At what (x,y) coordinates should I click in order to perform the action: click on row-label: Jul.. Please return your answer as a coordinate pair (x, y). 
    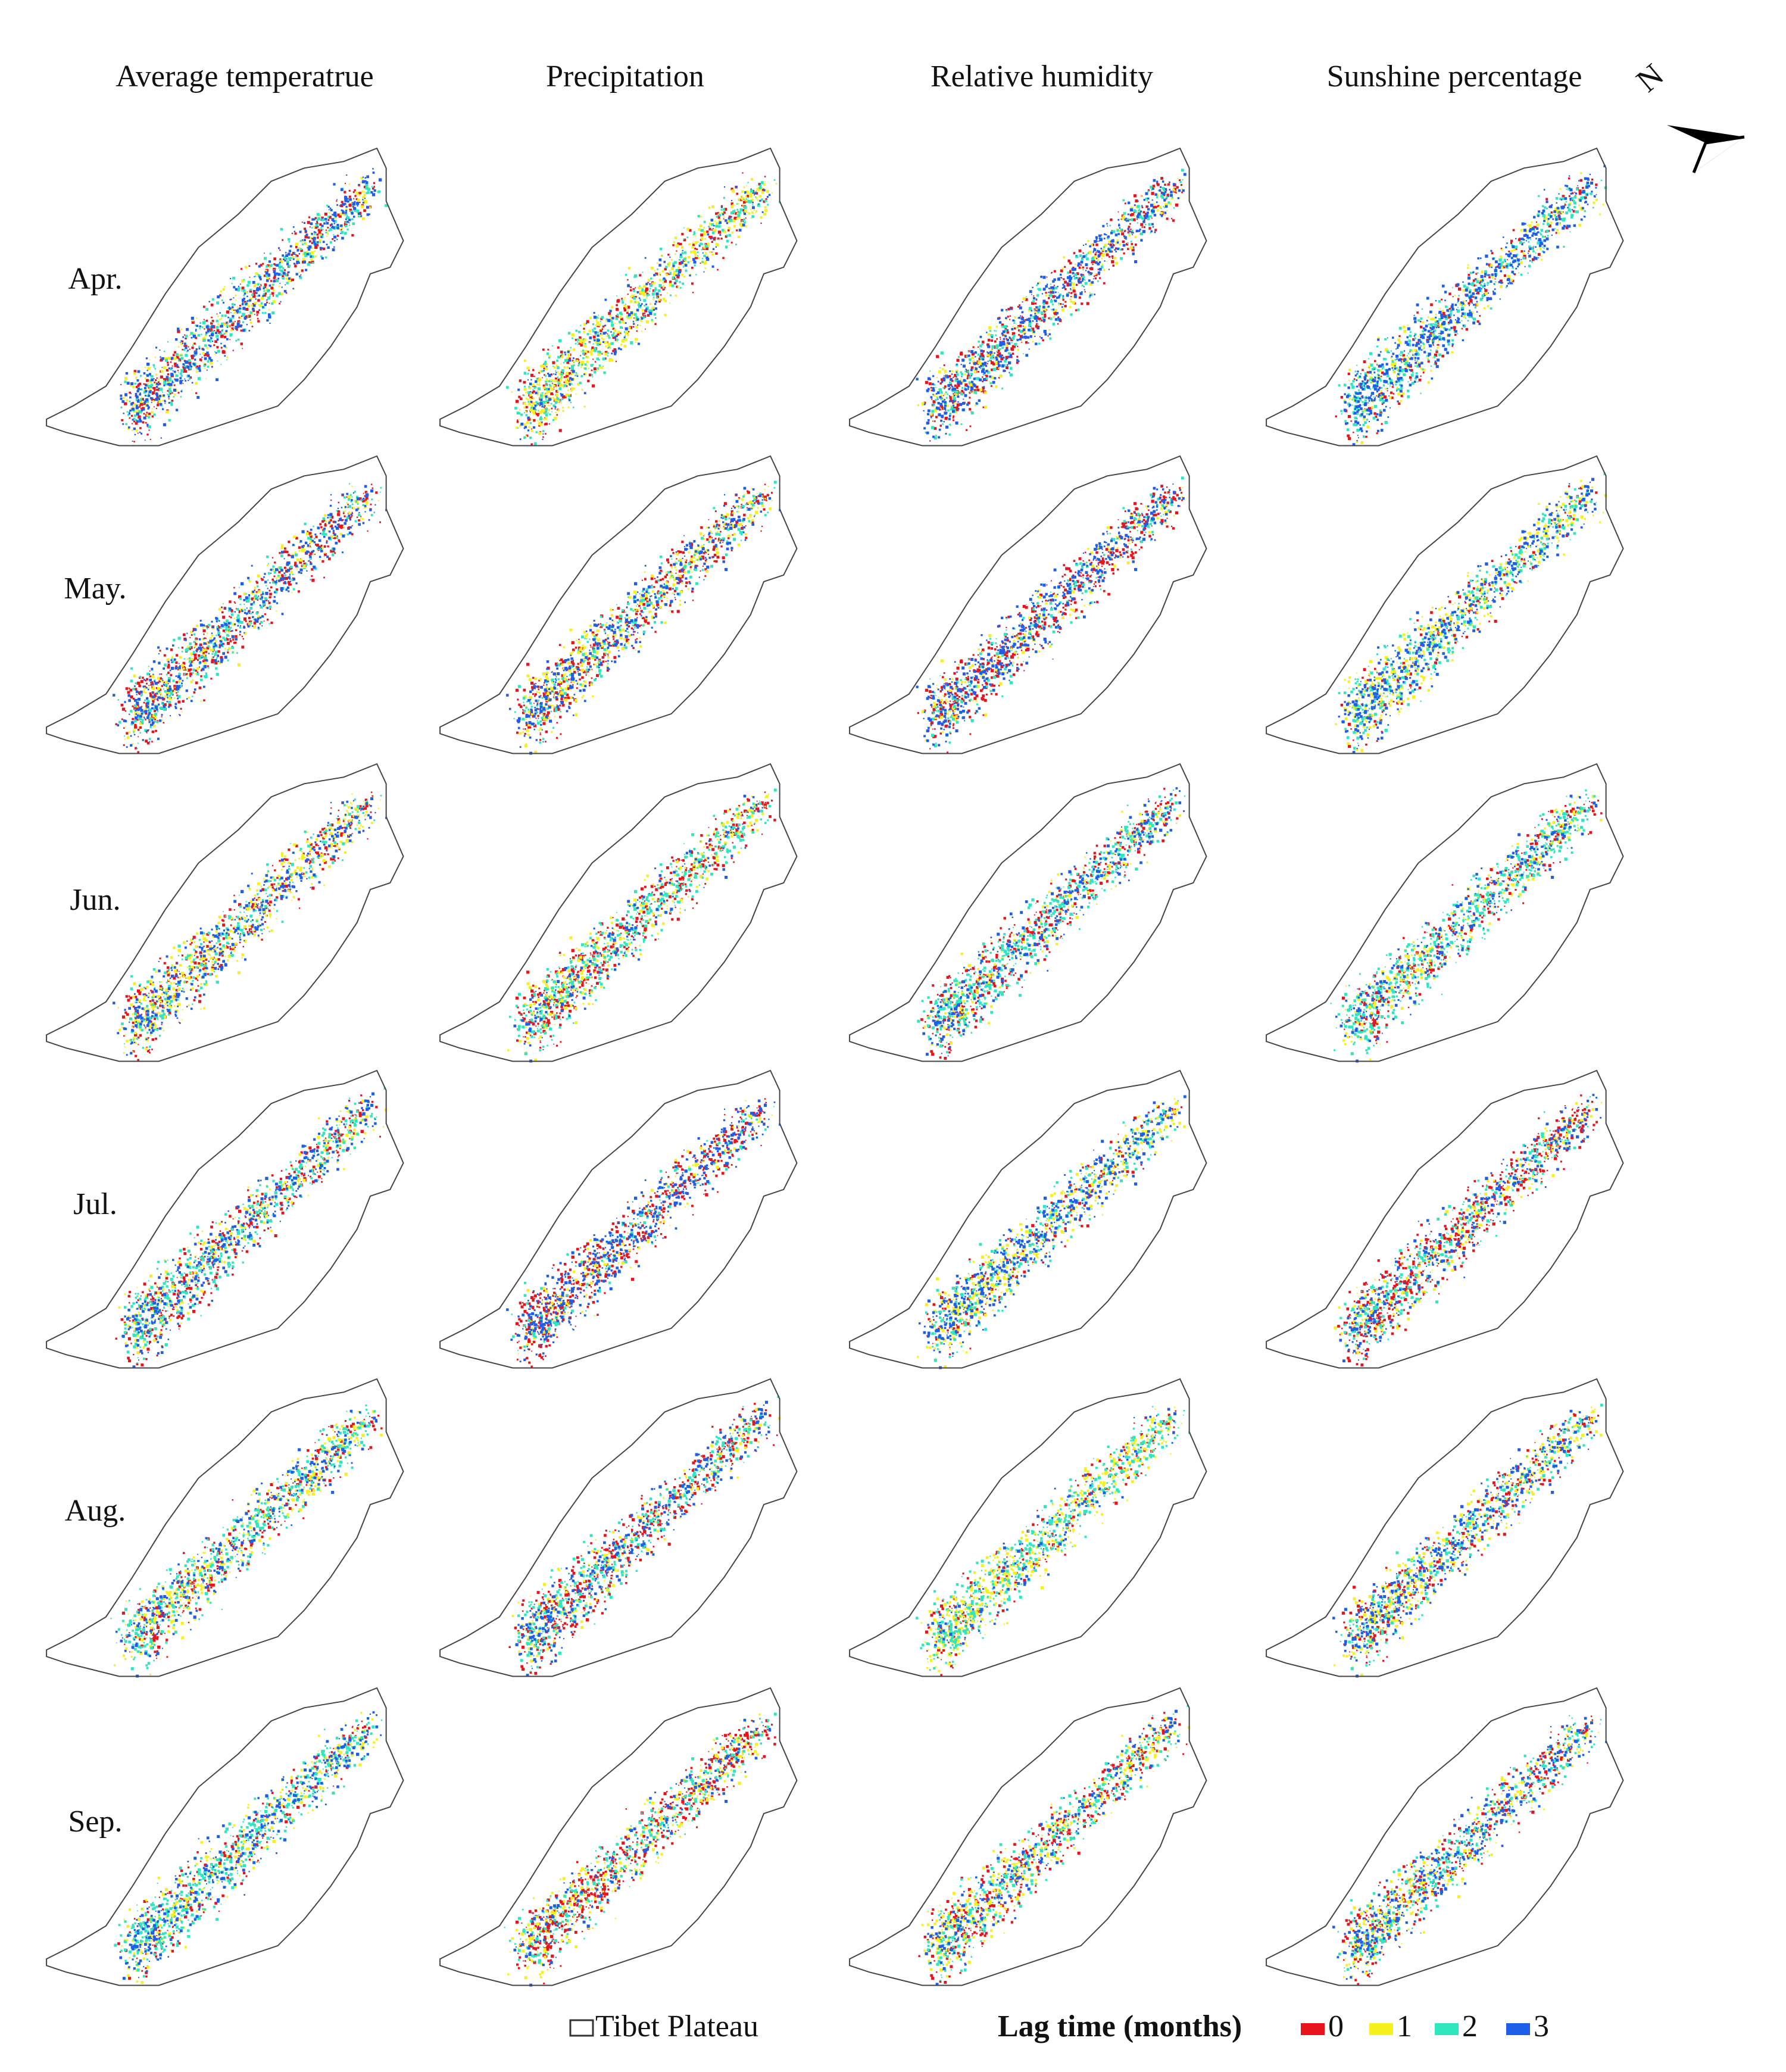
    Looking at the image, I should click on (95, 1204).